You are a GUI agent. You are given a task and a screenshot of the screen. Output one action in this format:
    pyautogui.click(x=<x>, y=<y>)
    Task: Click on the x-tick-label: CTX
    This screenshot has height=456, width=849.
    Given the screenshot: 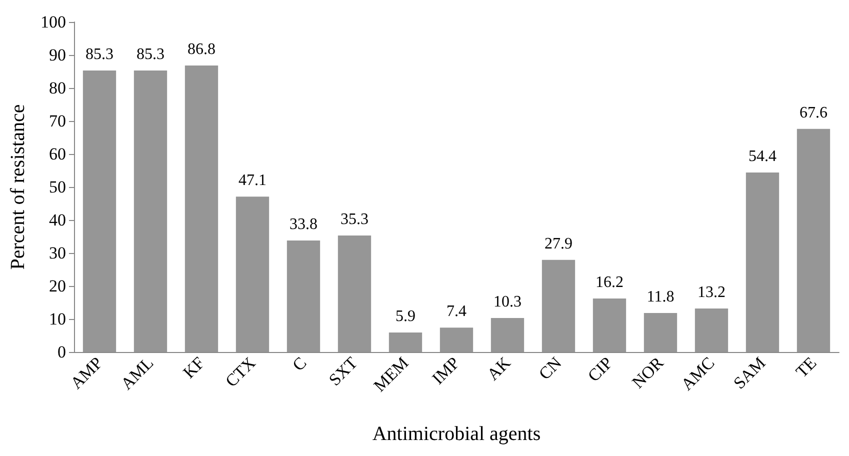 What is the action you would take?
    pyautogui.click(x=241, y=372)
    